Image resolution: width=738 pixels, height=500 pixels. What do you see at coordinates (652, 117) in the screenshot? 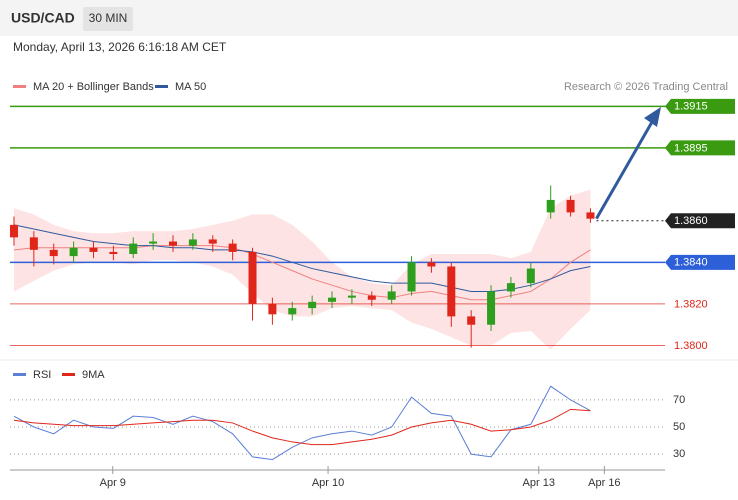
I see `arrow-head` at bounding box center [652, 117].